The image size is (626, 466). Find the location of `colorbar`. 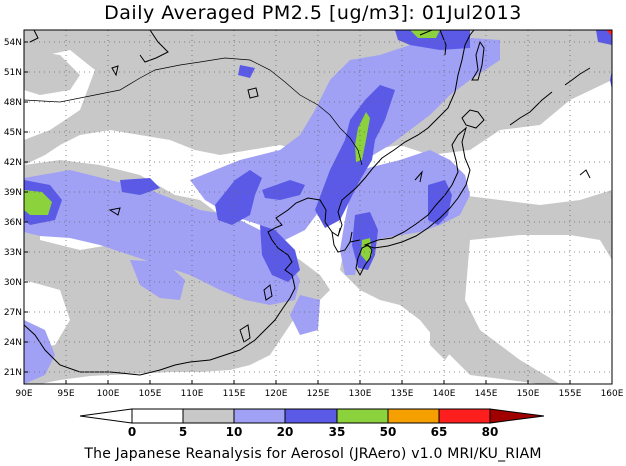

colorbar is located at coordinates (312, 416).